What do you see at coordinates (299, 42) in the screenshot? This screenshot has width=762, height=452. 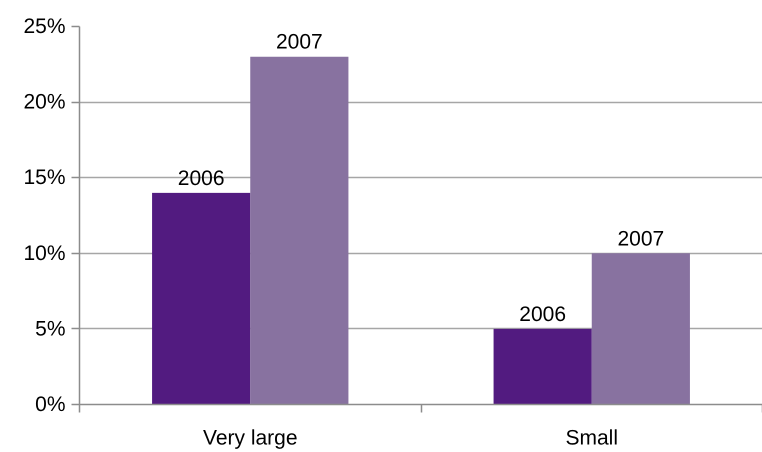 I see `series-label: 2007` at bounding box center [299, 42].